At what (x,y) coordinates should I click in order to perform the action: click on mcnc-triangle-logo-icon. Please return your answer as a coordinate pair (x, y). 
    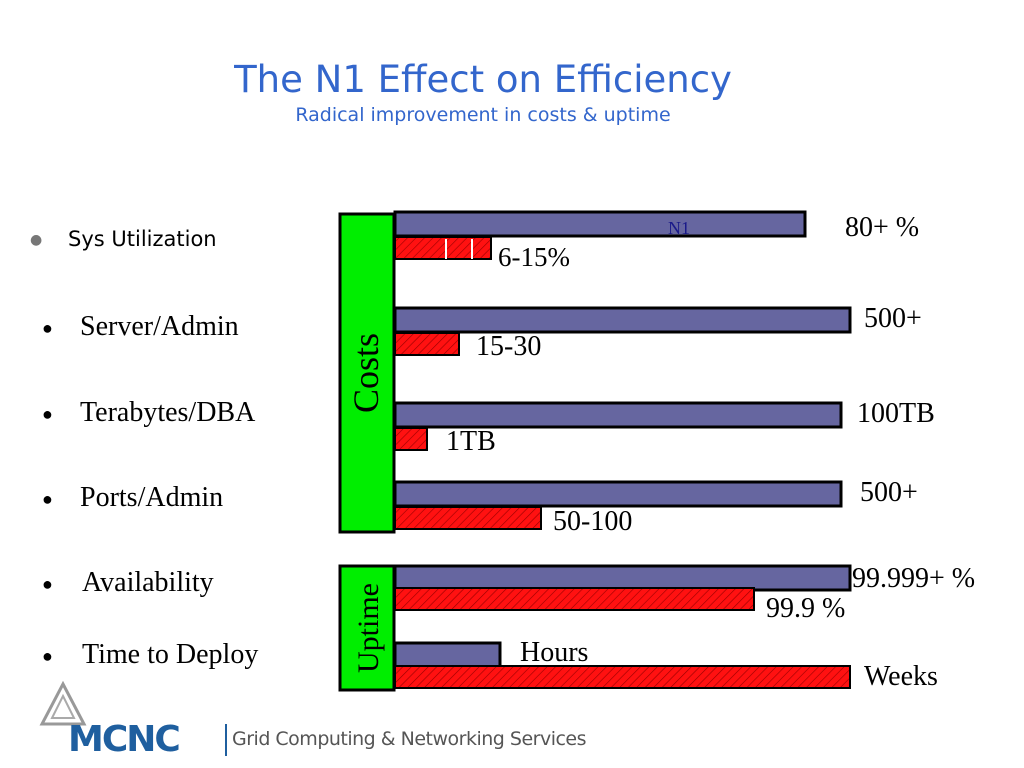
    Looking at the image, I should click on (63, 703).